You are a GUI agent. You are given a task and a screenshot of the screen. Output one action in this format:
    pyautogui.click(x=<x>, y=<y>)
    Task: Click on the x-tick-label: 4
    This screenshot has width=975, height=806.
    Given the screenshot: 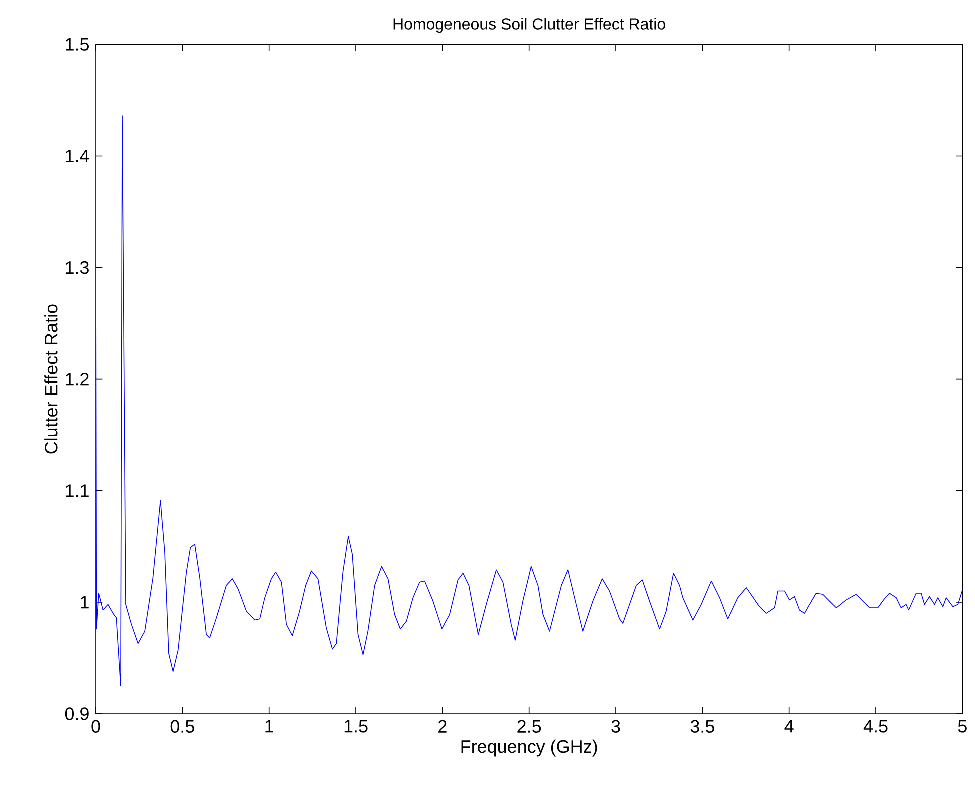 What is the action you would take?
    pyautogui.click(x=789, y=726)
    